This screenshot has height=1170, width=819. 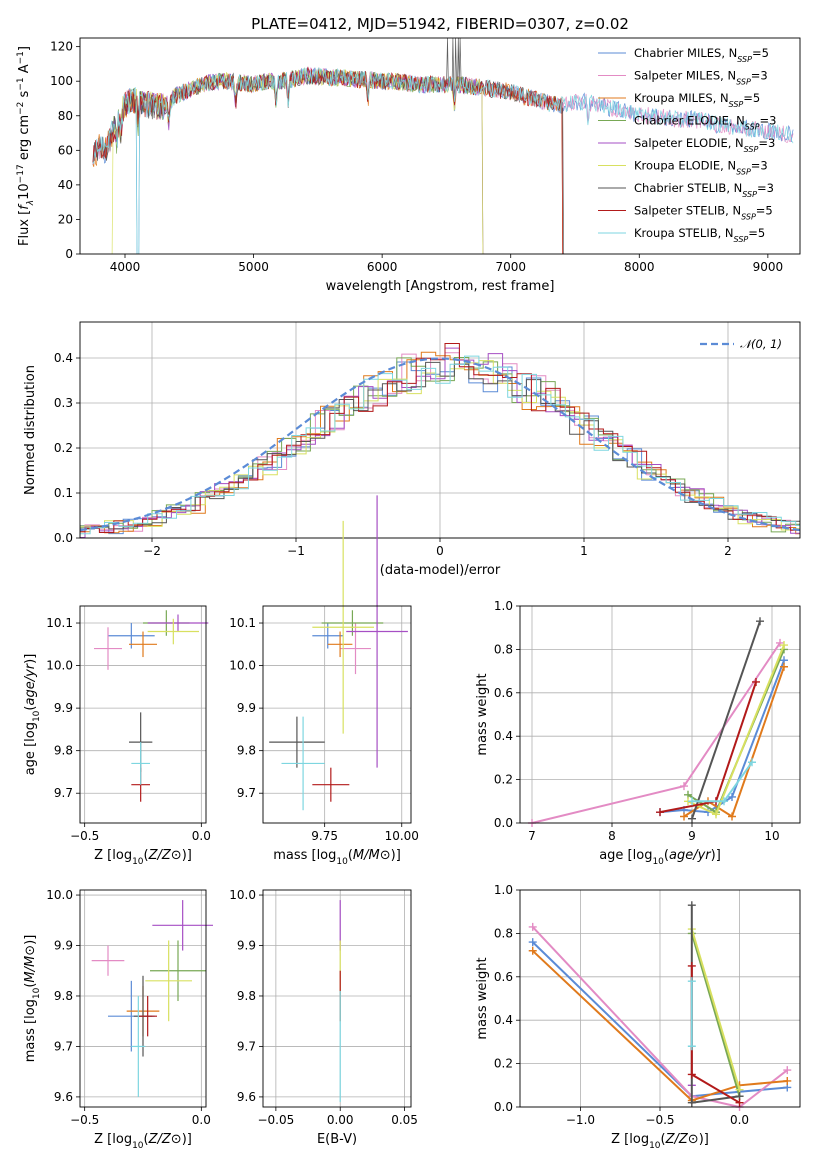 What do you see at coordinates (584, 551) in the screenshot?
I see `x-tick-label: 1` at bounding box center [584, 551].